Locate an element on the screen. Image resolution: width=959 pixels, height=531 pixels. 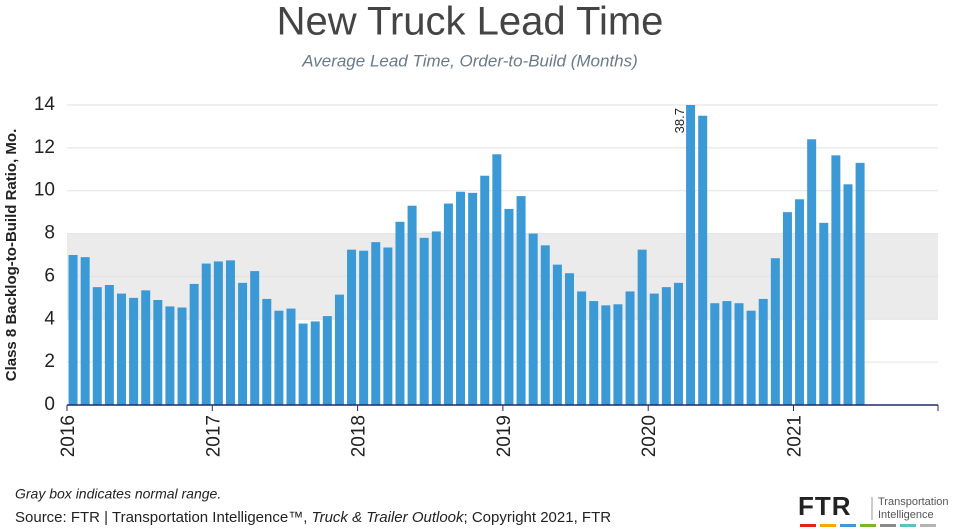
note: Gray box indicates normal range. is located at coordinates (118, 494).